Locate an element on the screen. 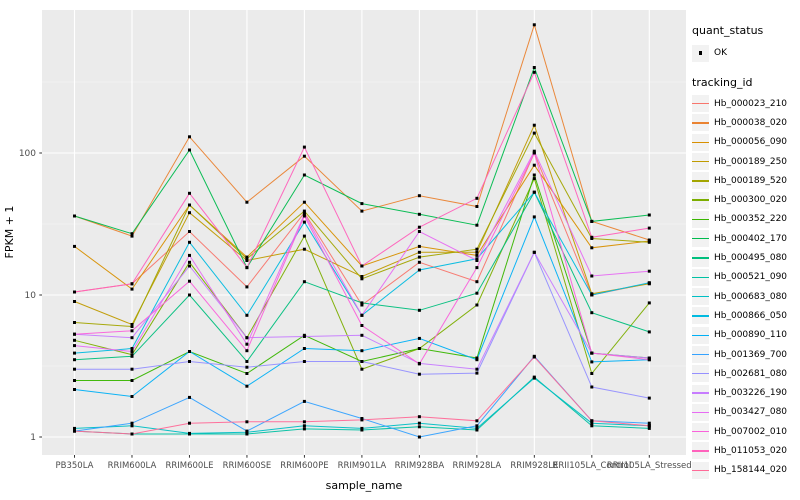  legend-item-label: Hb_158144_020 is located at coordinates (751, 470).